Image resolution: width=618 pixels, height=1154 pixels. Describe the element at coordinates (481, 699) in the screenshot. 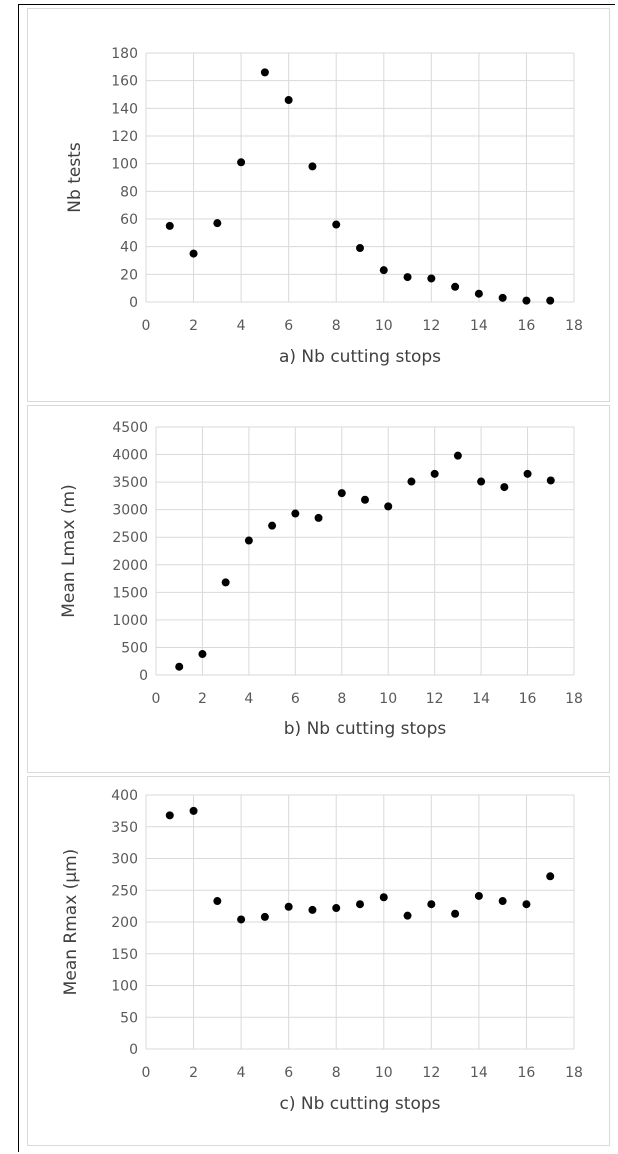

I see `chart-b-xtick-label-7: 14` at that location.